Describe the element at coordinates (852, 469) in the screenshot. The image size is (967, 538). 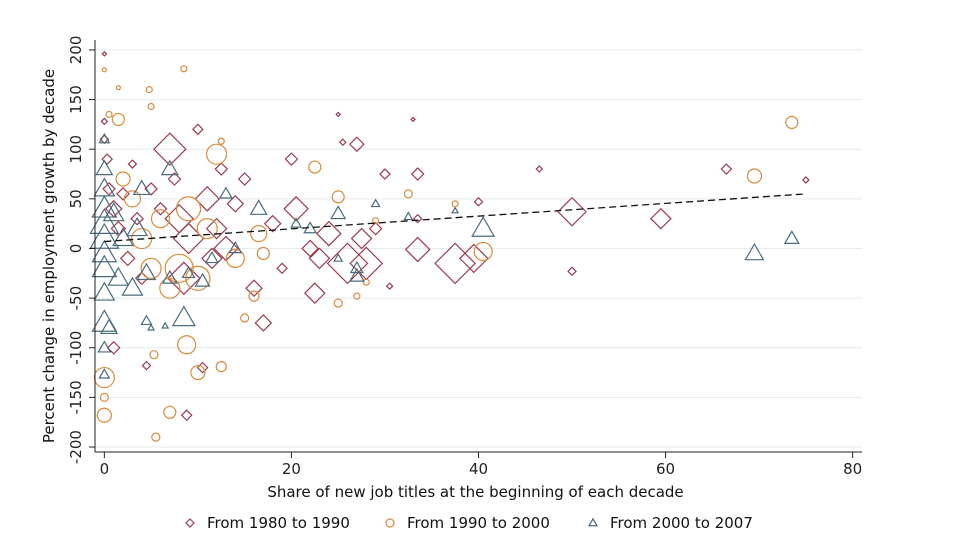
I see `x-tick-label-4: 80` at that location.